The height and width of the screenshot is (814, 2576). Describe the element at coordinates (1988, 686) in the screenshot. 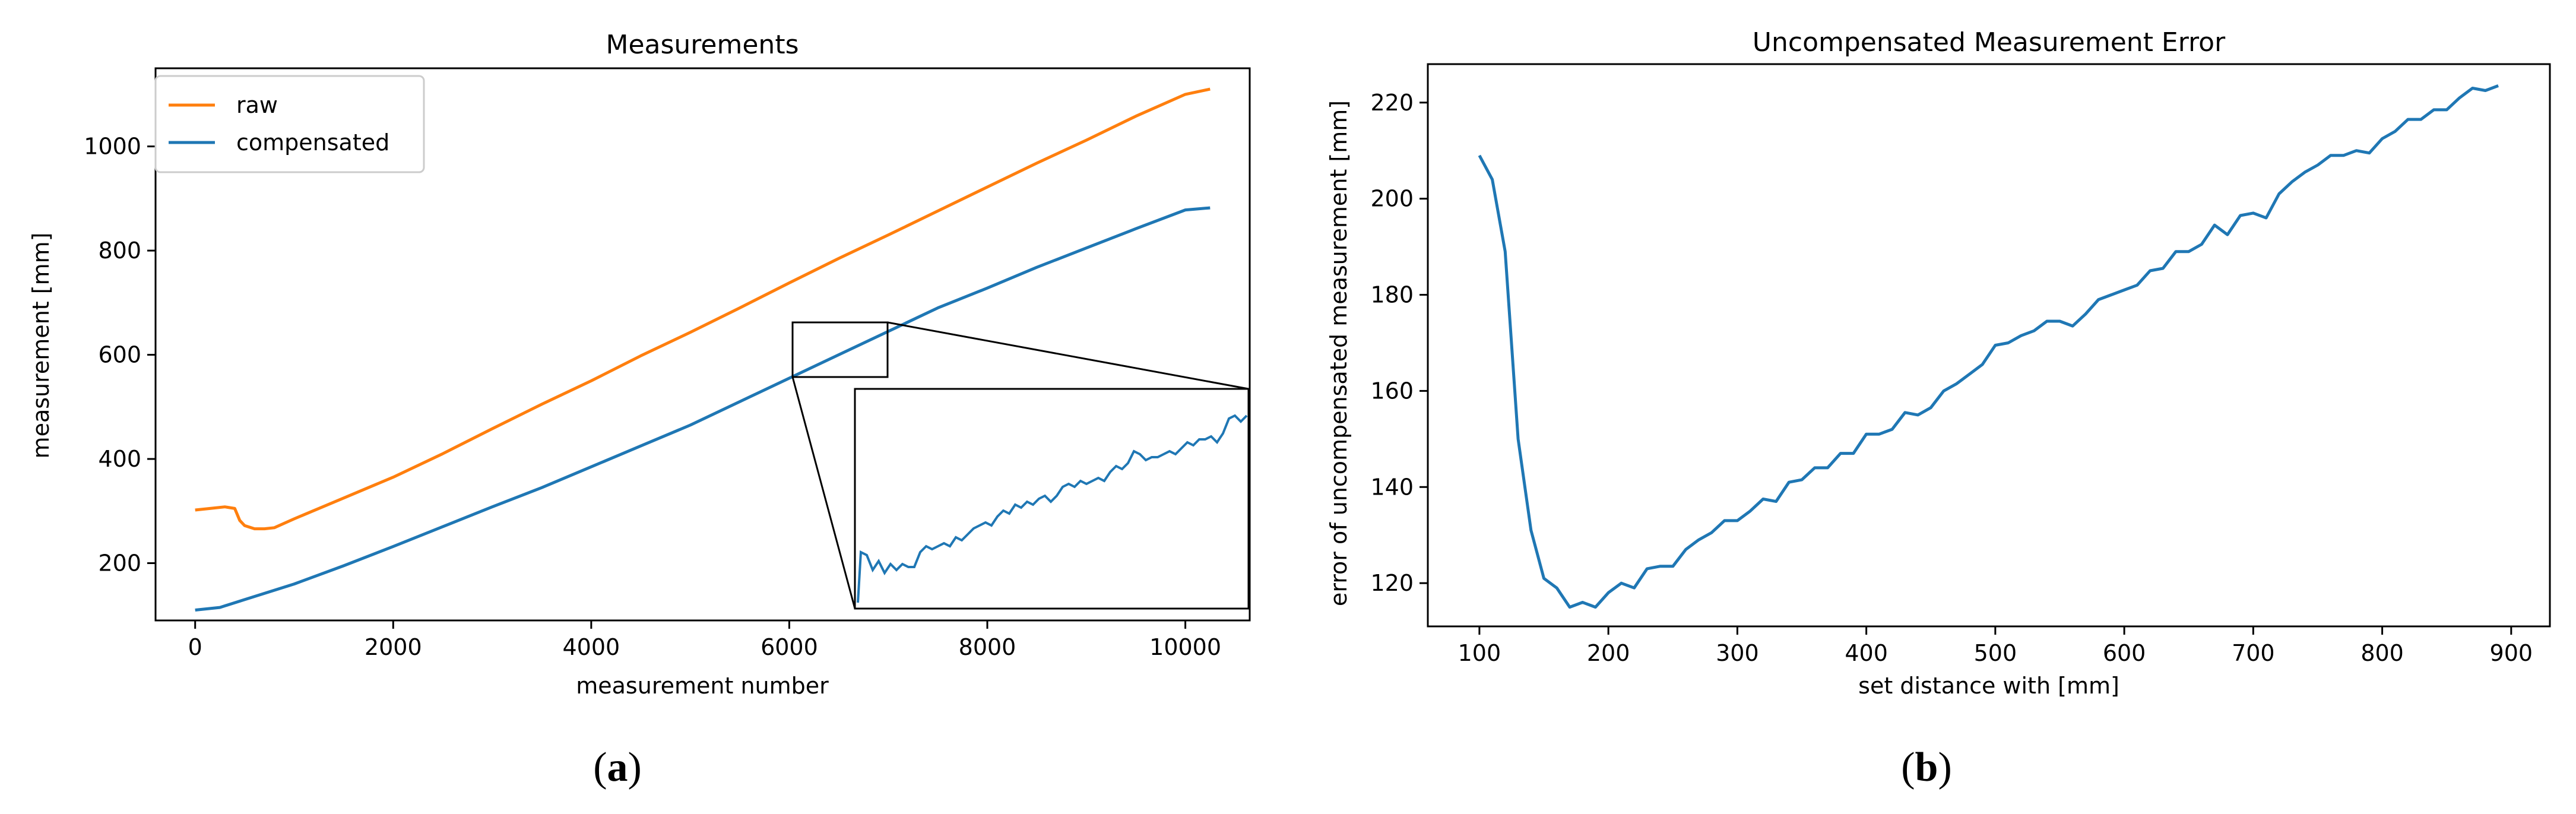

I see `chart-b-xlabel: set distance with [mm]` at that location.